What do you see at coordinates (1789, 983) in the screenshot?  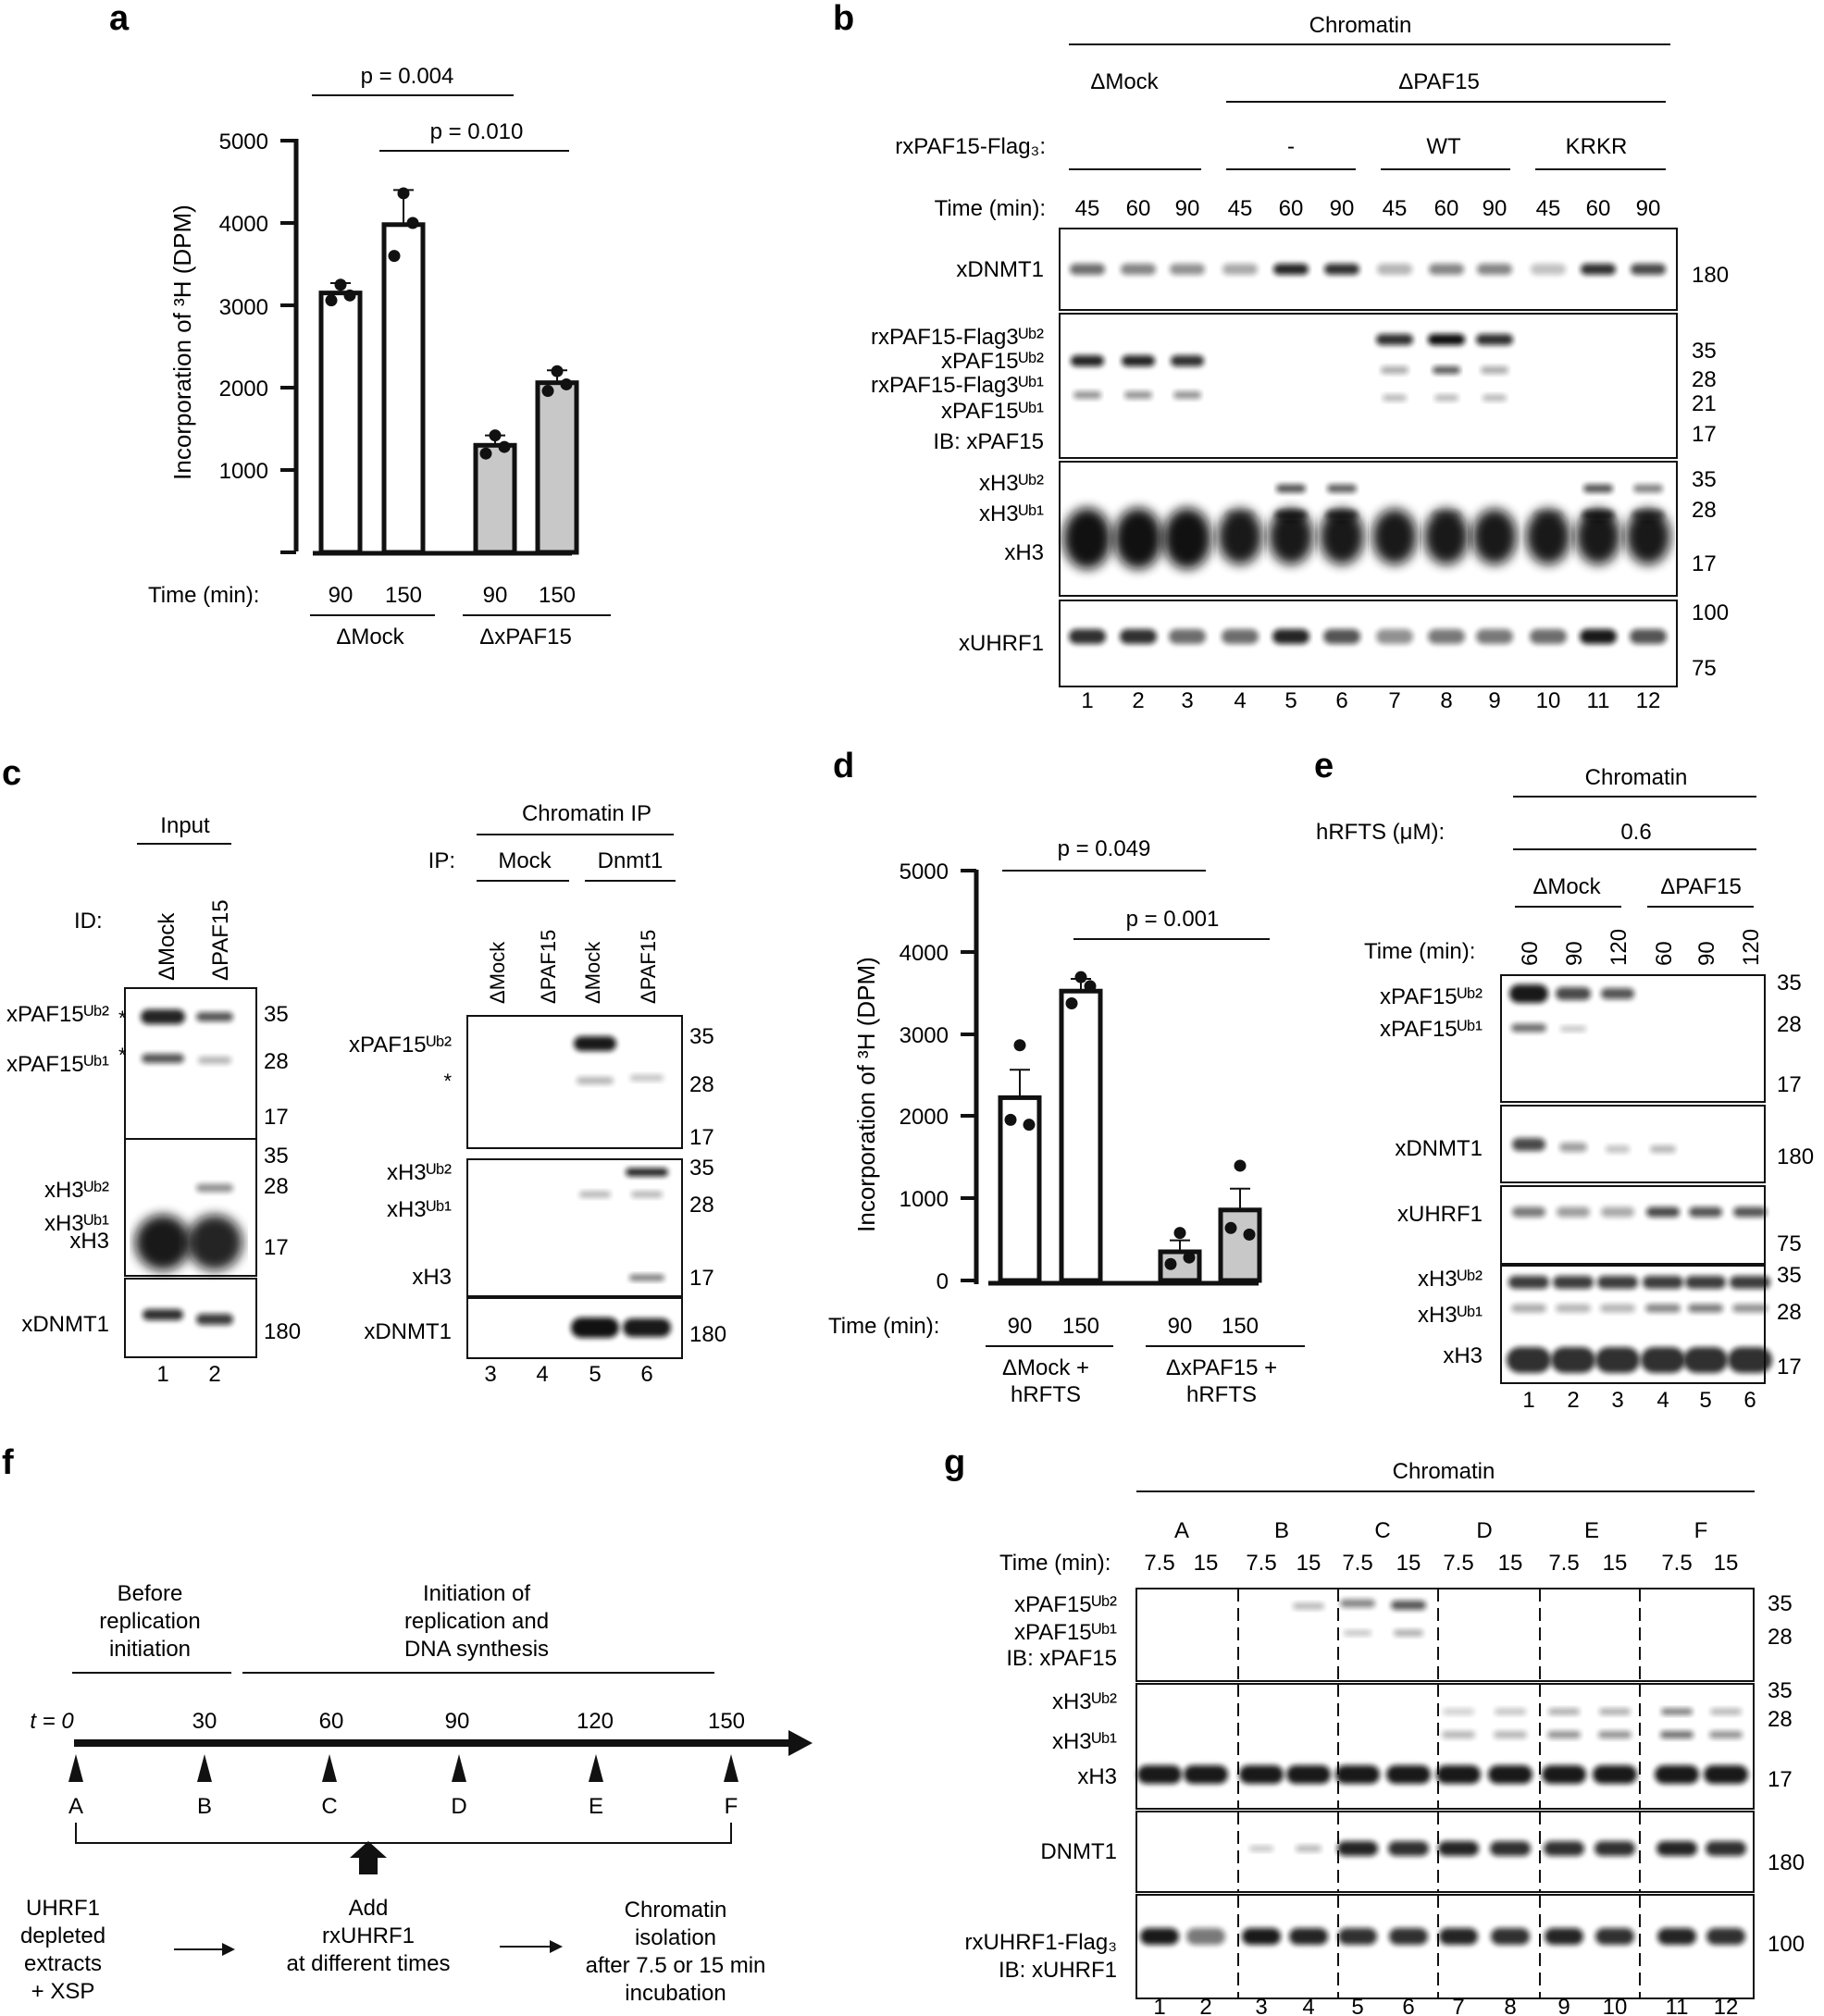 I see `e-mw: 35` at bounding box center [1789, 983].